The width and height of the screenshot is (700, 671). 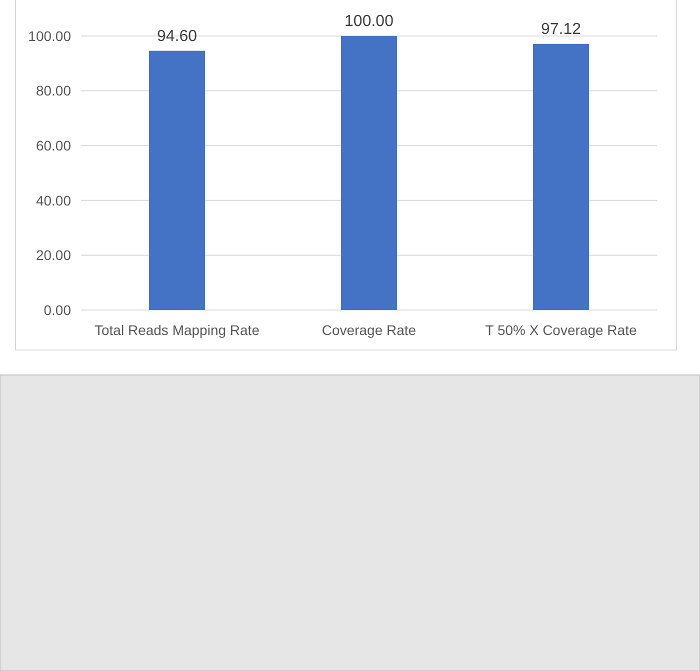 What do you see at coordinates (54, 146) in the screenshot?
I see `y-tick-label: 60.00` at bounding box center [54, 146].